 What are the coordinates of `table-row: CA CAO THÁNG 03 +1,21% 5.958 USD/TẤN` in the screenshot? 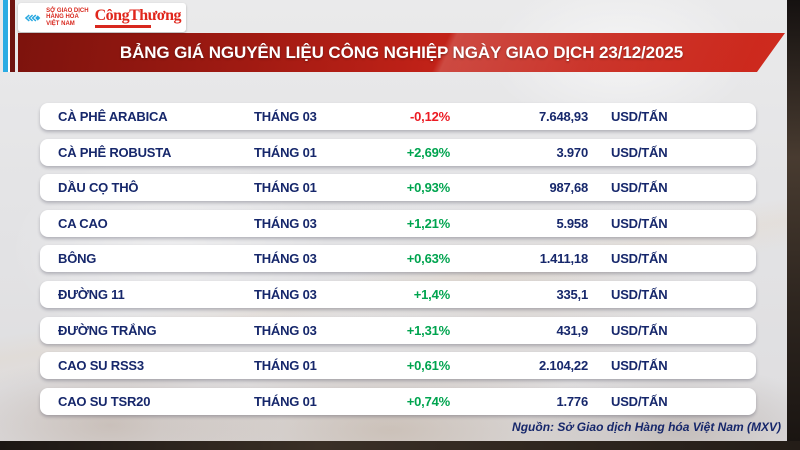 It's located at (398, 223).